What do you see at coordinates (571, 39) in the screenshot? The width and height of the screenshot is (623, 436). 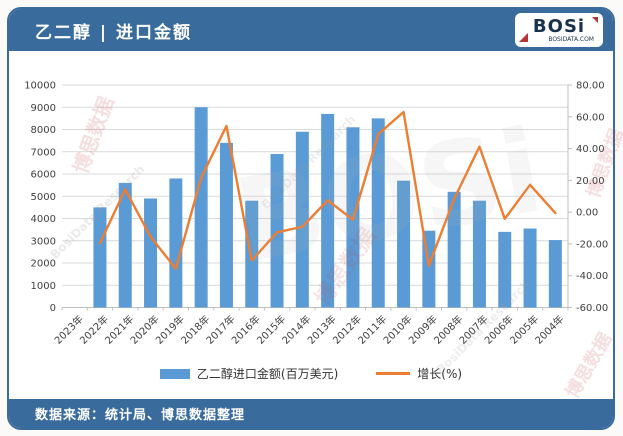 I see `logo-subtext: BOSIDATA.COM` at bounding box center [571, 39].